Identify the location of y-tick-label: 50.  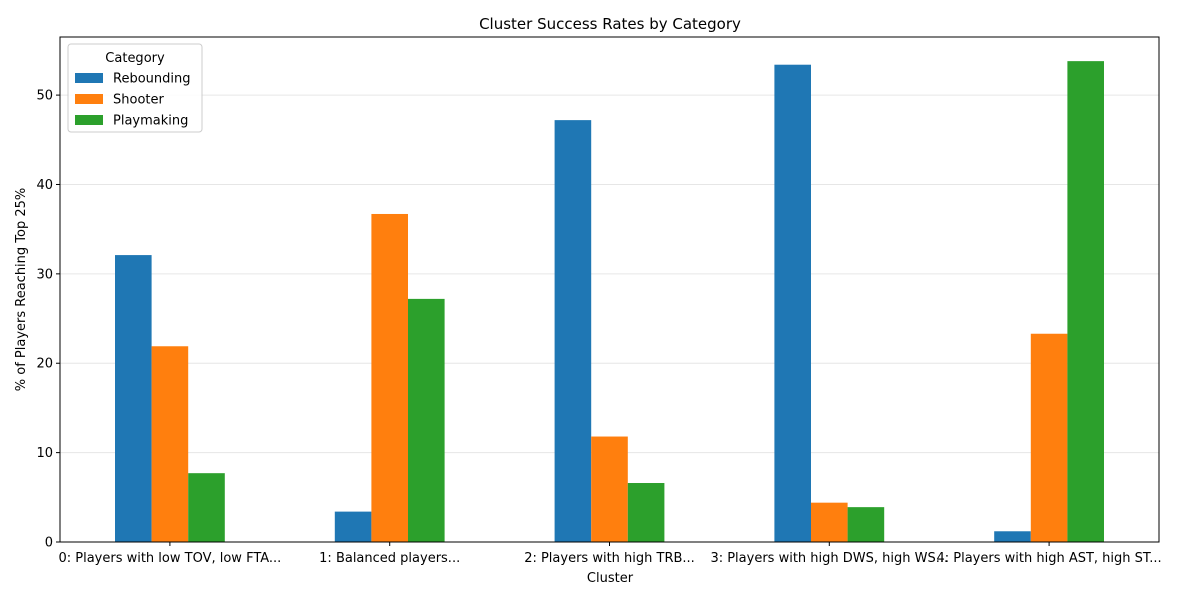
(44, 96).